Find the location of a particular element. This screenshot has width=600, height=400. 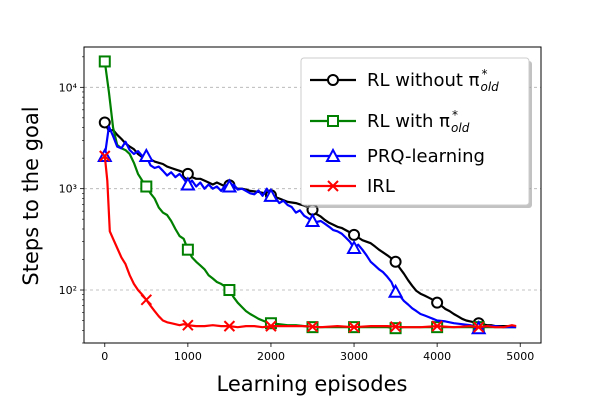

legend-box is located at coordinates (415, 131).